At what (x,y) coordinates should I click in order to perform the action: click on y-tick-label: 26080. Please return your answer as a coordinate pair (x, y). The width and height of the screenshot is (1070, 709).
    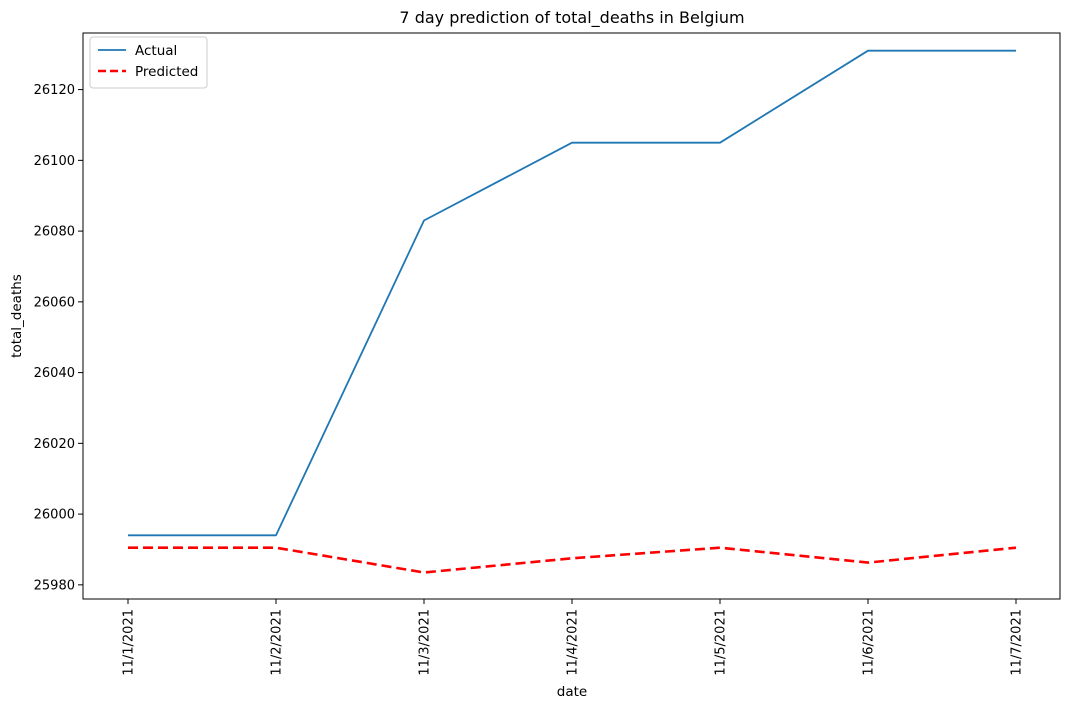
    Looking at the image, I should click on (54, 232).